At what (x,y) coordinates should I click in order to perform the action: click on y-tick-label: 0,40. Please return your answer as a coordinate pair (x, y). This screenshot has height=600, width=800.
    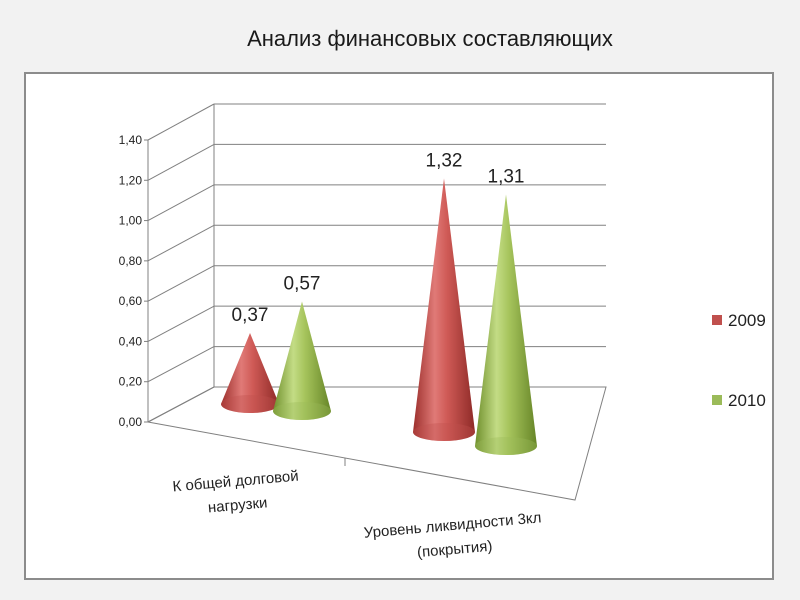
    Looking at the image, I should click on (131, 341).